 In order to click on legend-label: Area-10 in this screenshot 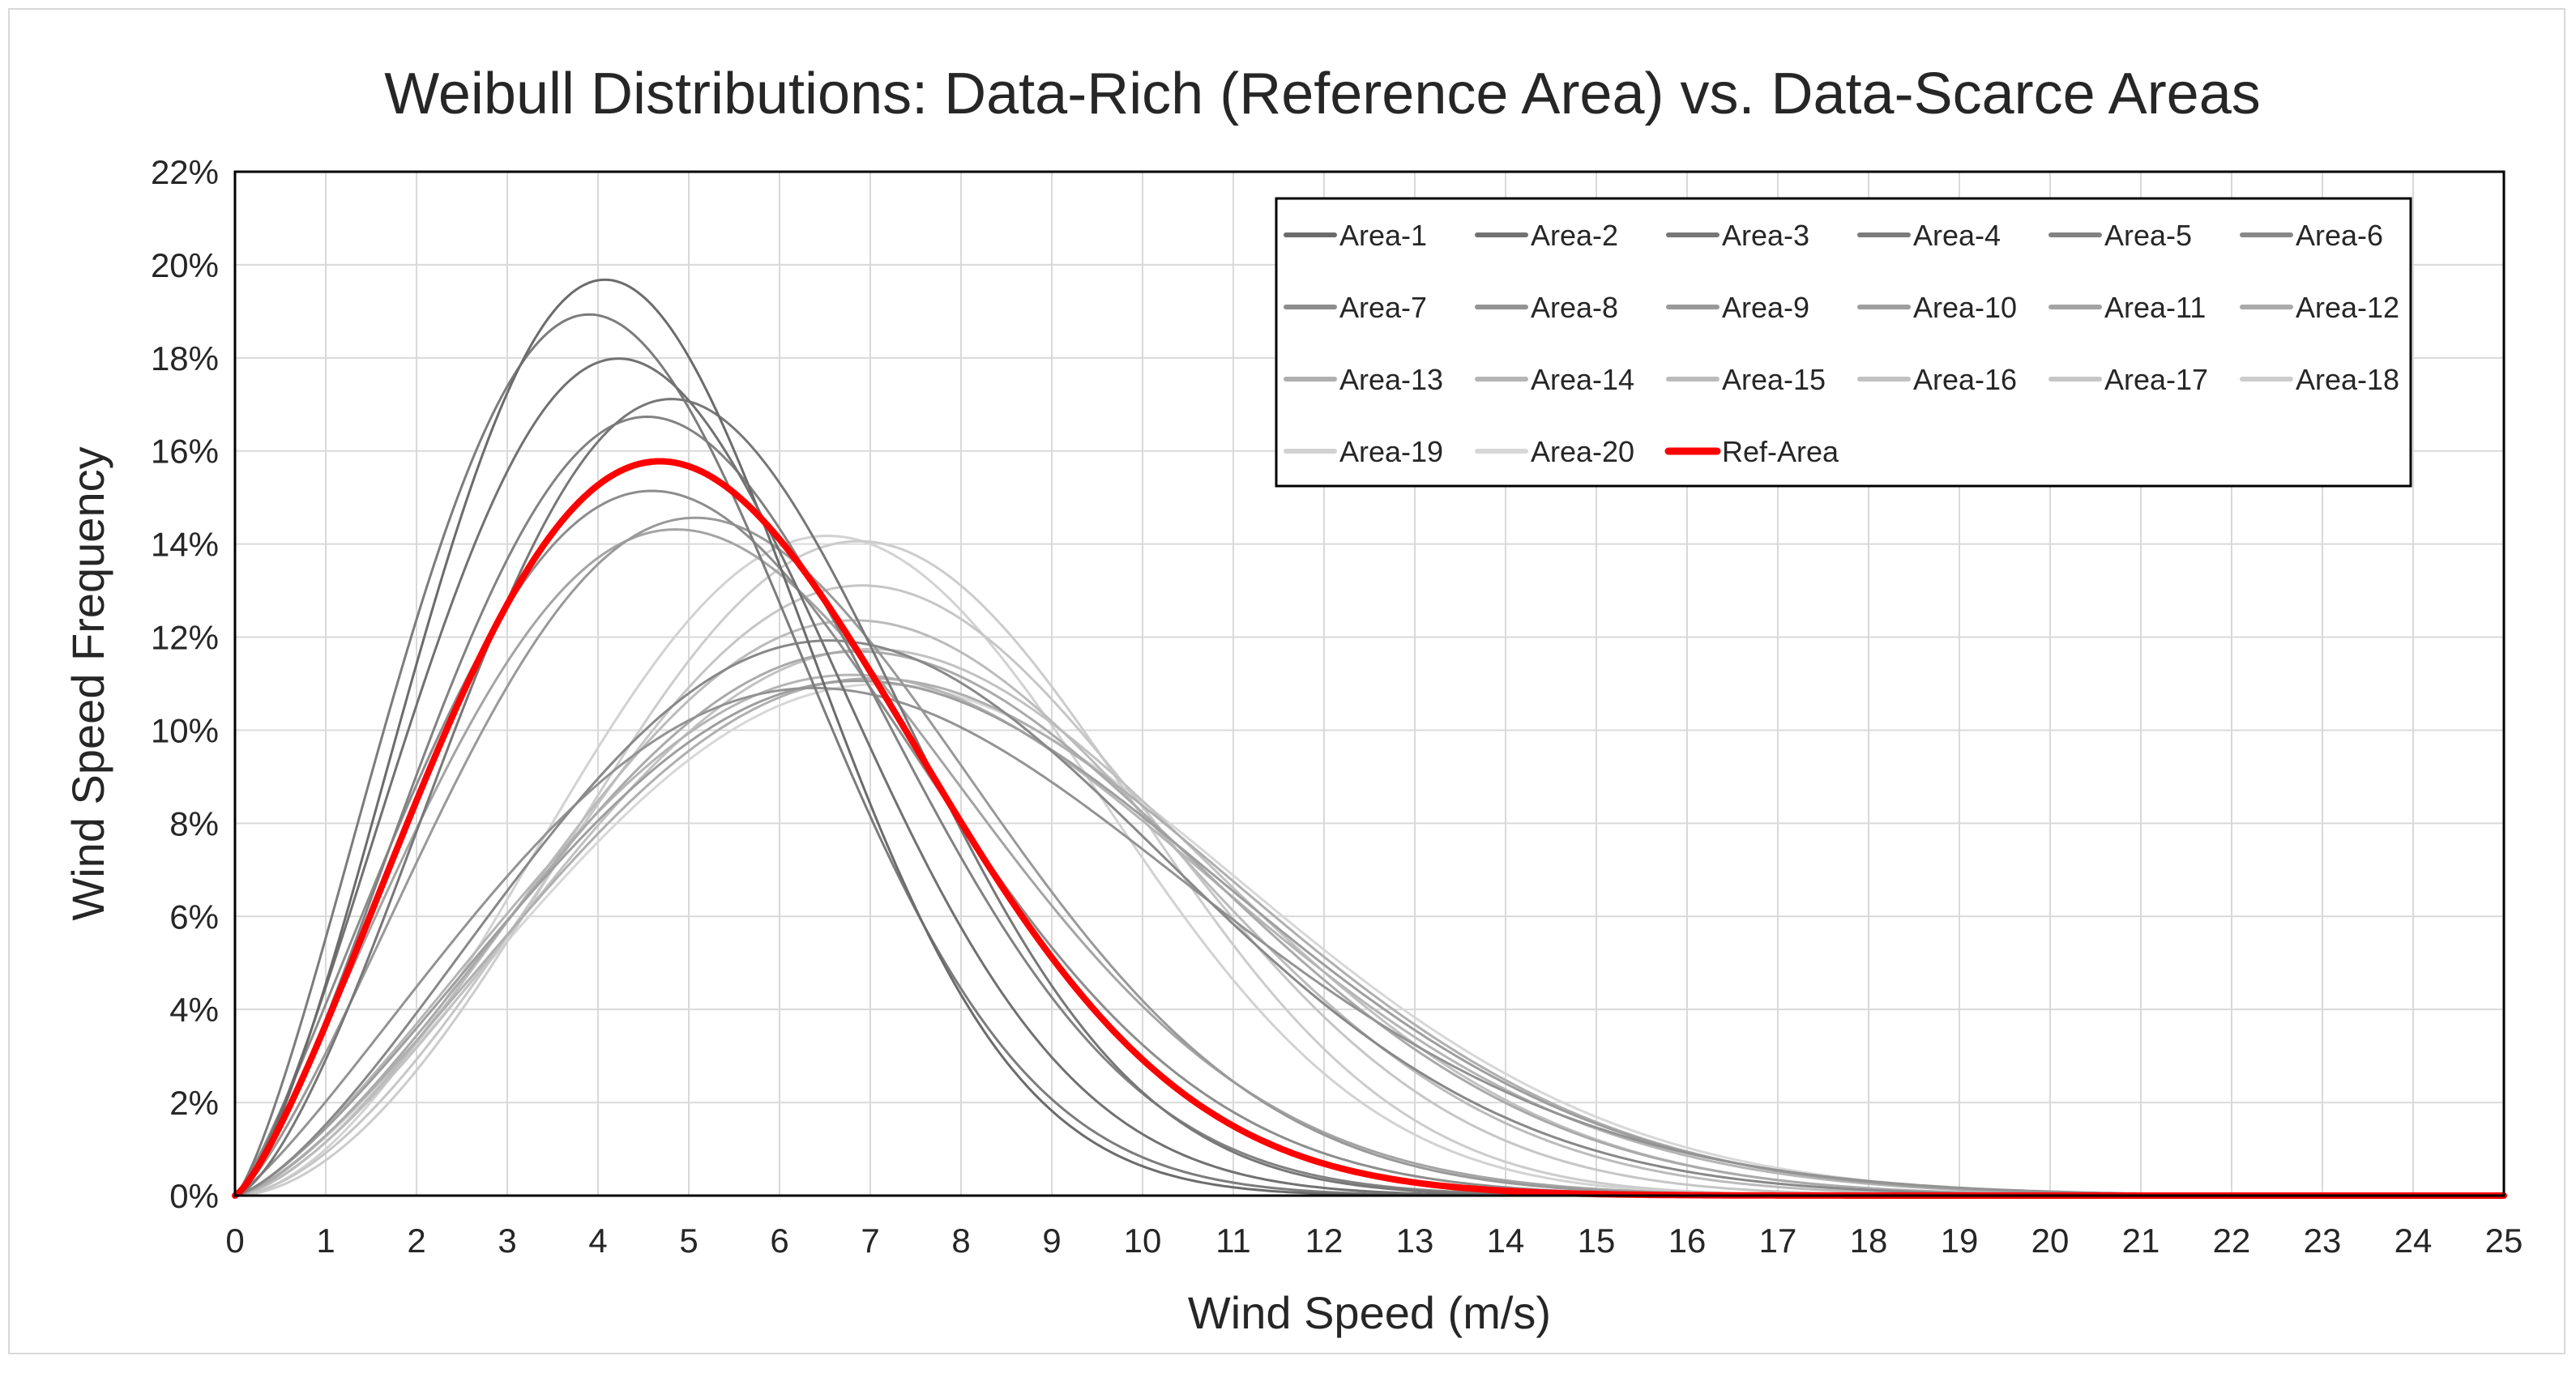, I will do `click(1965, 307)`.